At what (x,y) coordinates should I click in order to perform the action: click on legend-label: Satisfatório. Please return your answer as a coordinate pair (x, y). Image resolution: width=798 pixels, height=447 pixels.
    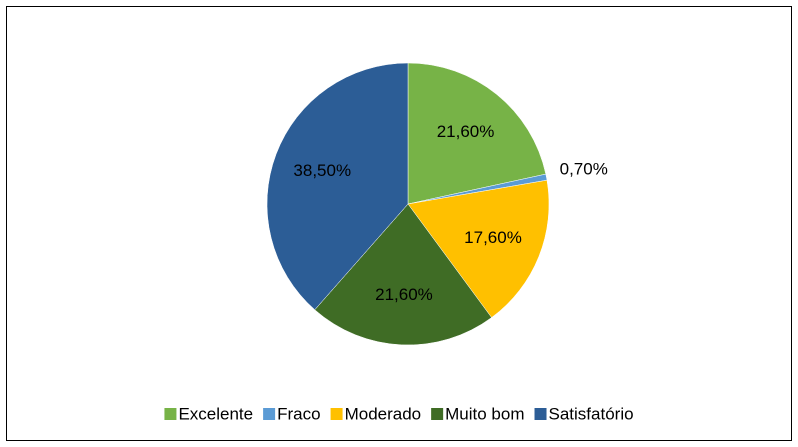
    Looking at the image, I should click on (591, 413).